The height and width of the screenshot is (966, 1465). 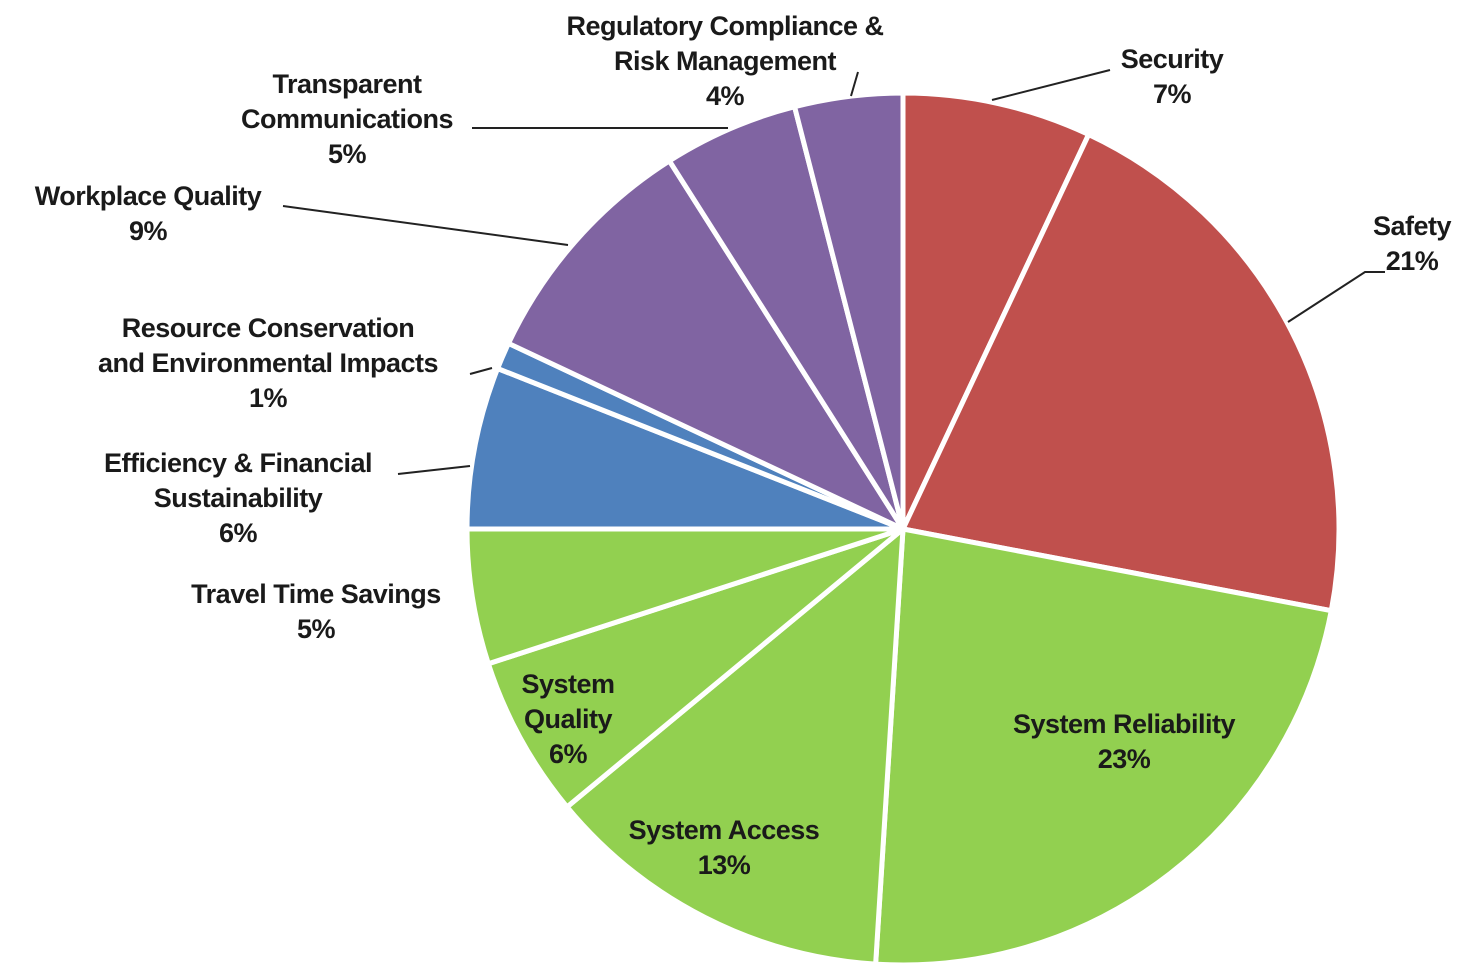 I want to click on slice-system-quality, so click(x=695, y=668).